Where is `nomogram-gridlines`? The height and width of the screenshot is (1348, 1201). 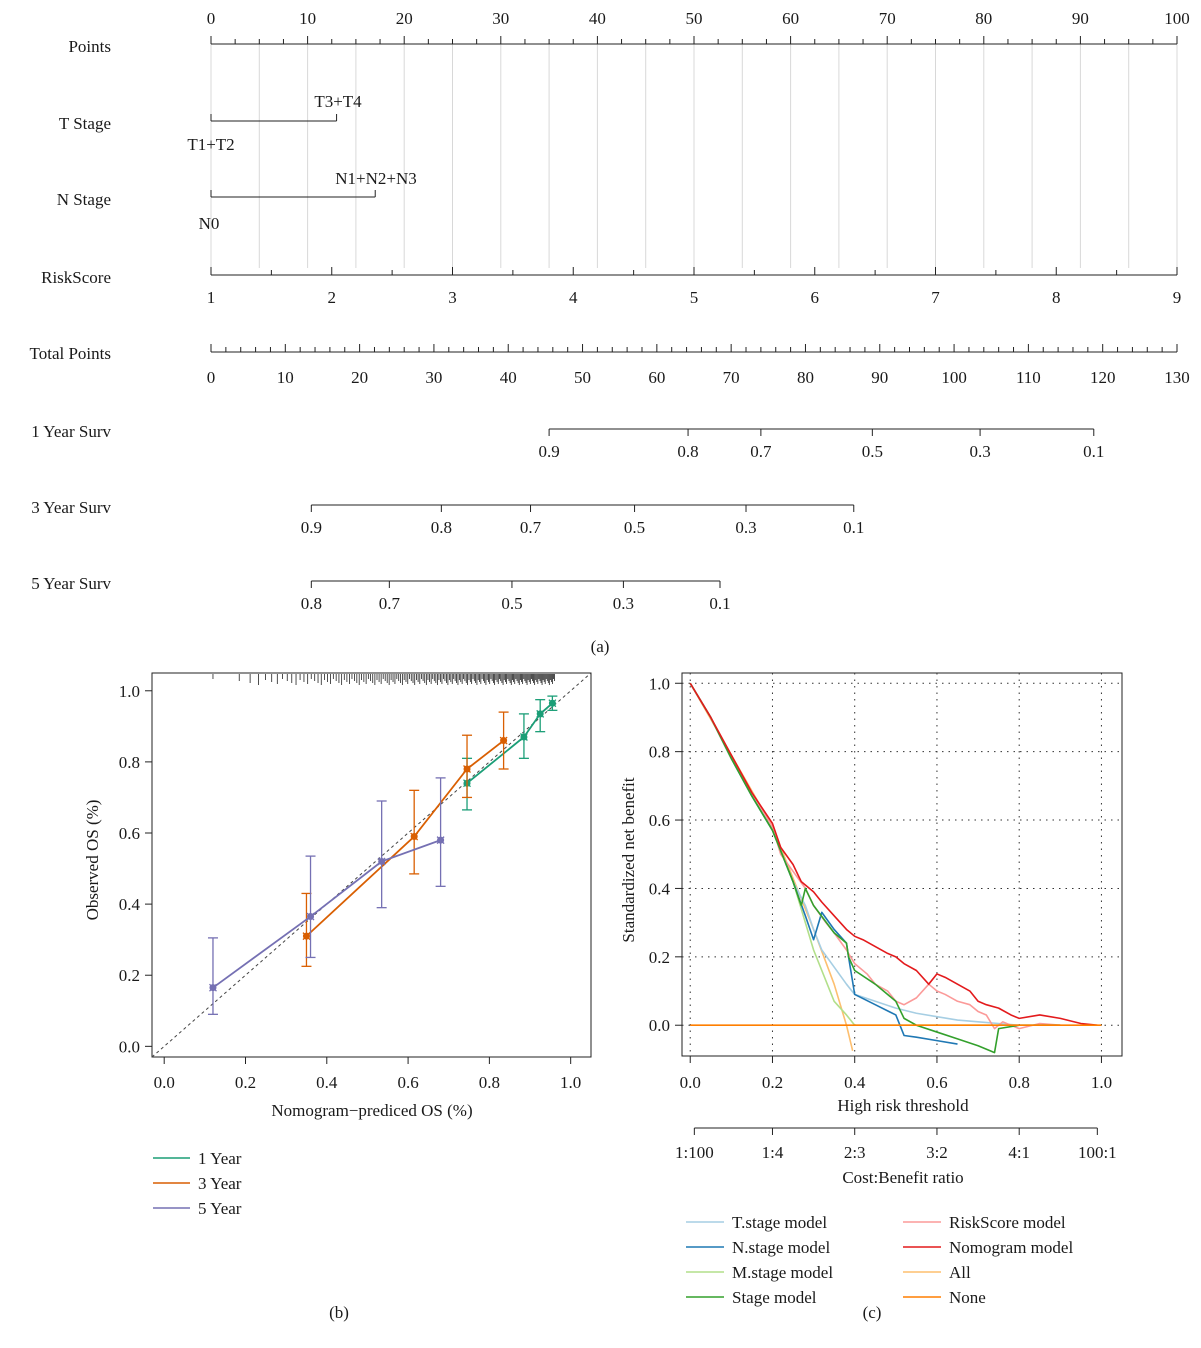 nomogram-gridlines is located at coordinates (694, 156).